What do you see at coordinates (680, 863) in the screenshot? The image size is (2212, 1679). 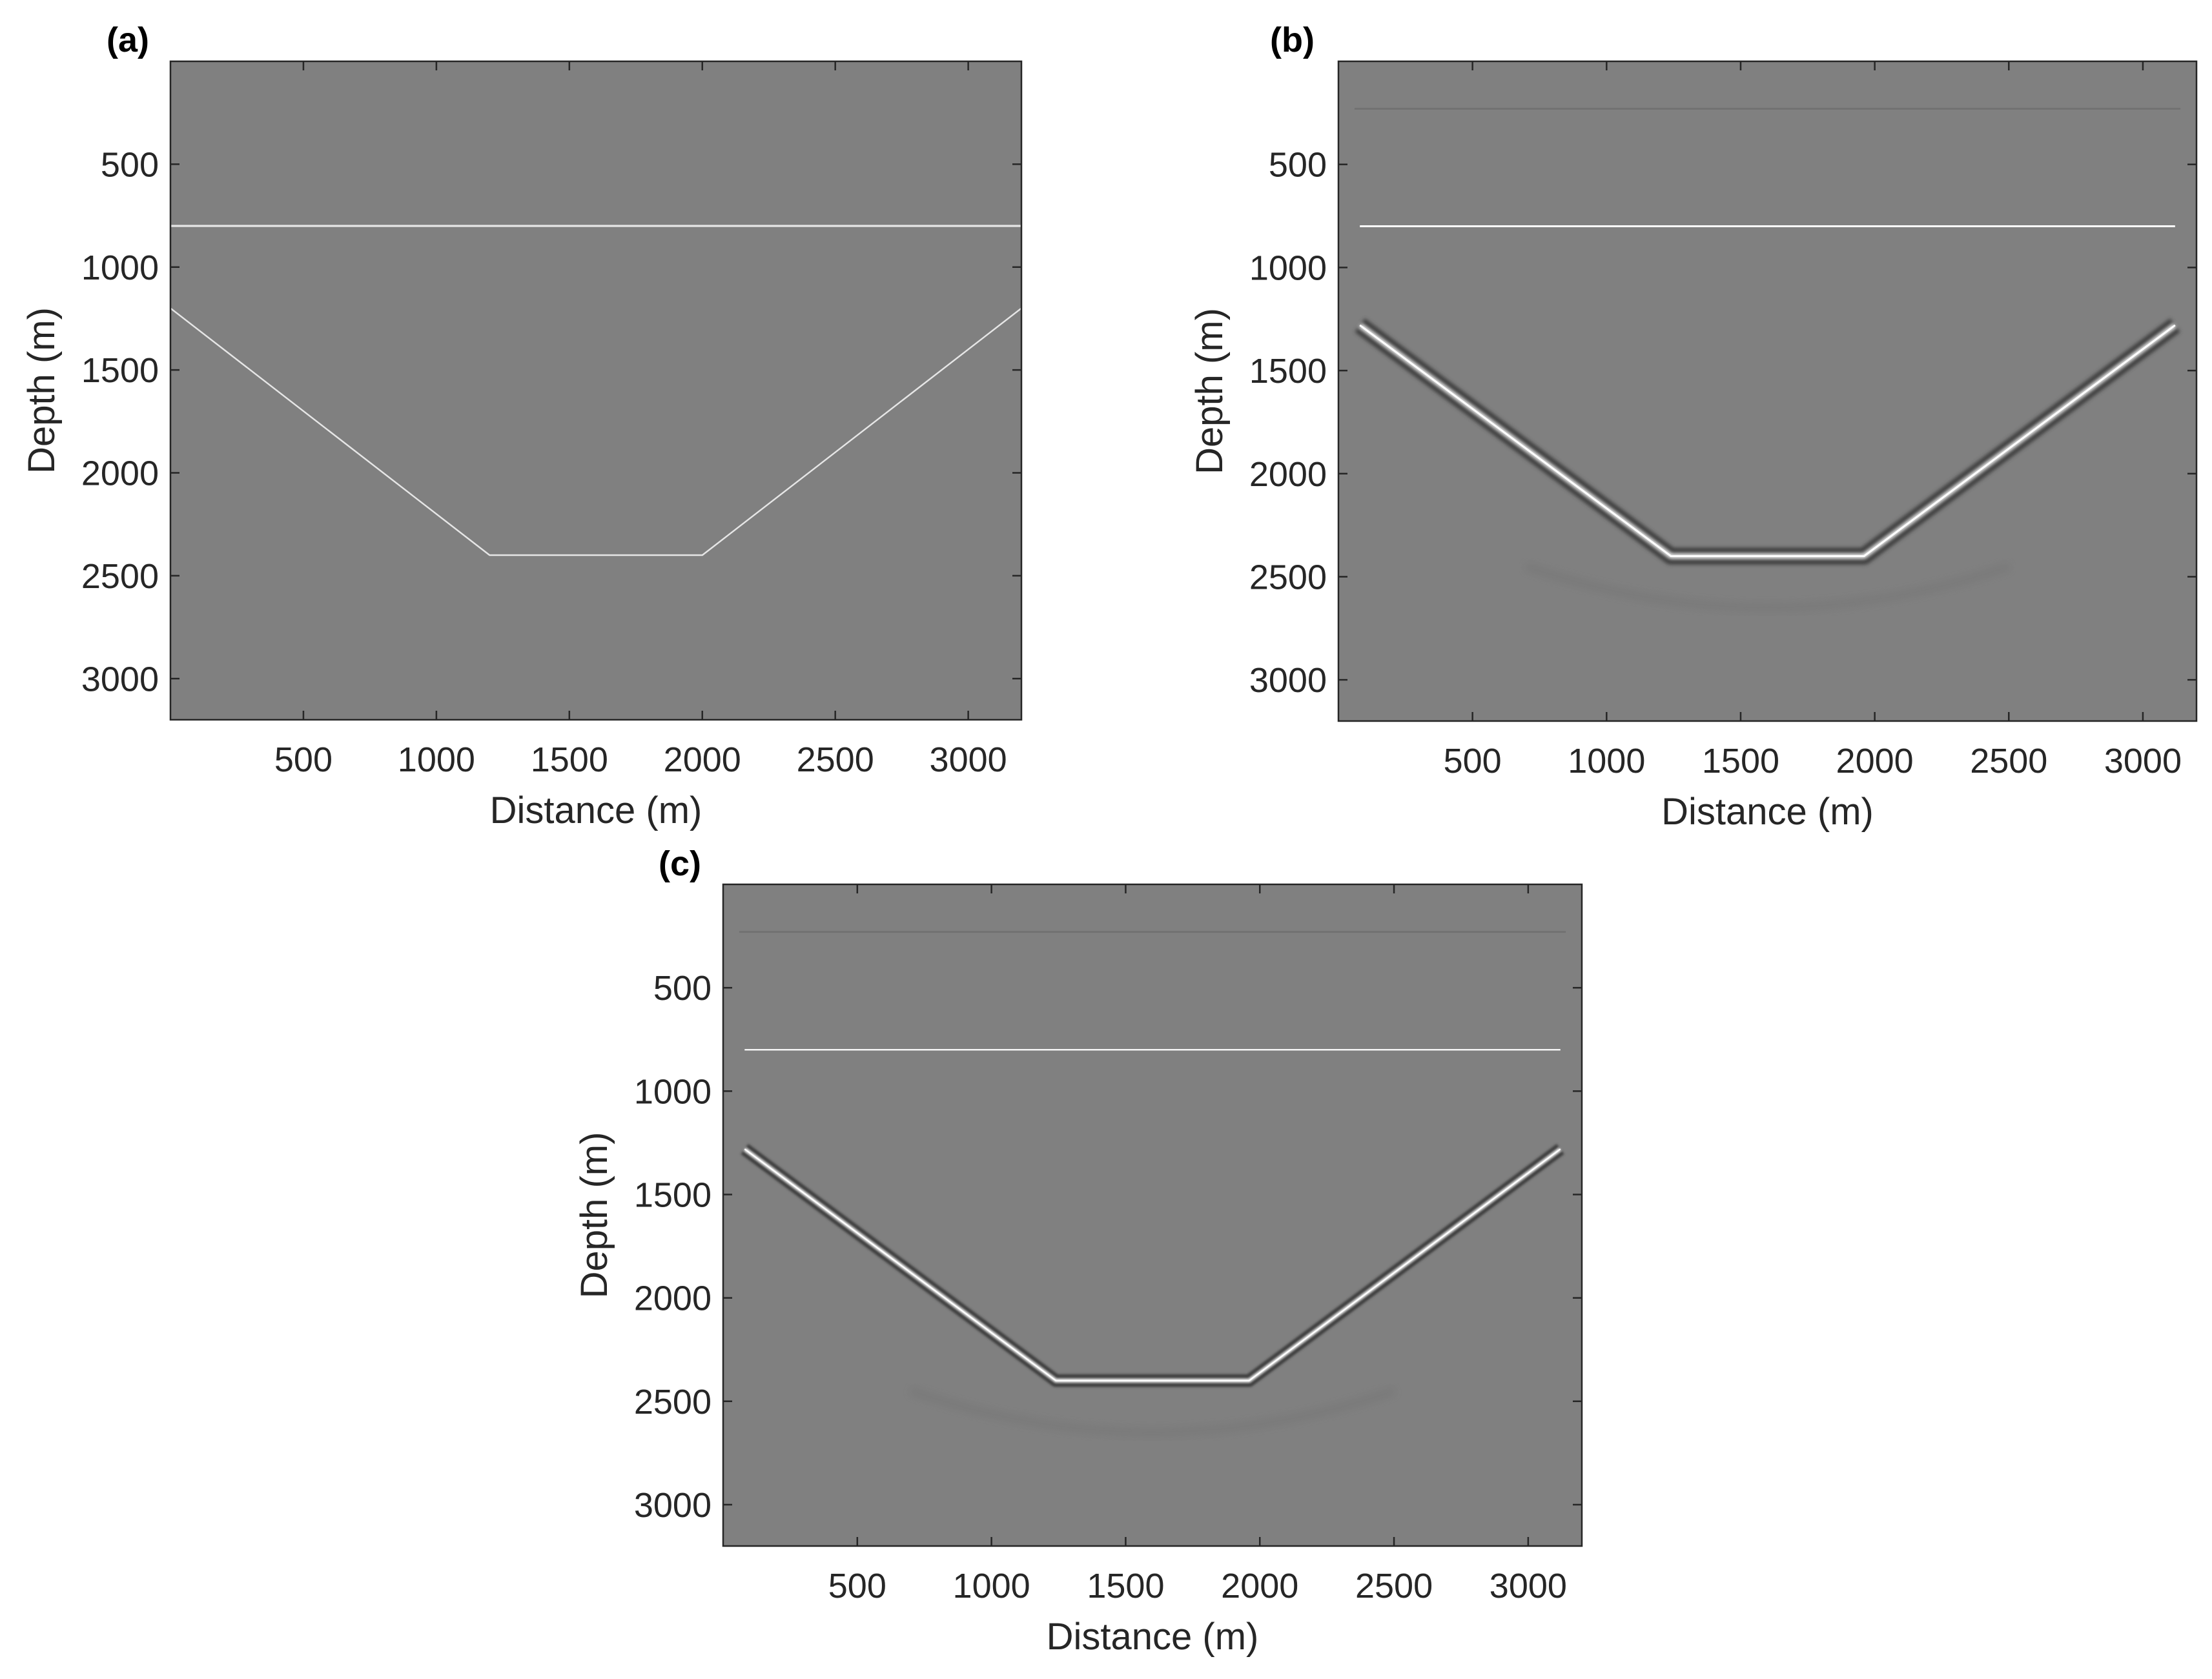 I see `panel-label: (c)` at bounding box center [680, 863].